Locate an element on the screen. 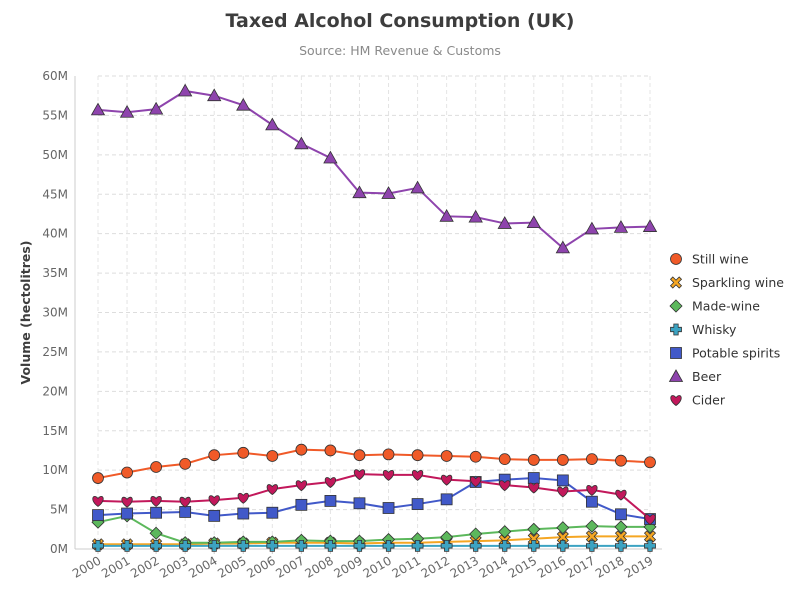 Image resolution: width=800 pixels, height=600 pixels. x-tick-label: 2007 is located at coordinates (289, 566).